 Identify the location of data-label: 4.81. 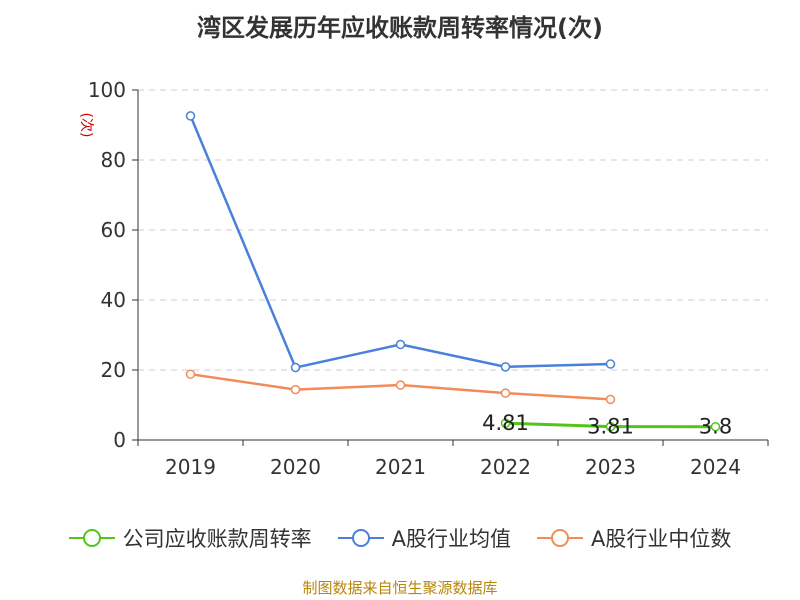
(505, 423).